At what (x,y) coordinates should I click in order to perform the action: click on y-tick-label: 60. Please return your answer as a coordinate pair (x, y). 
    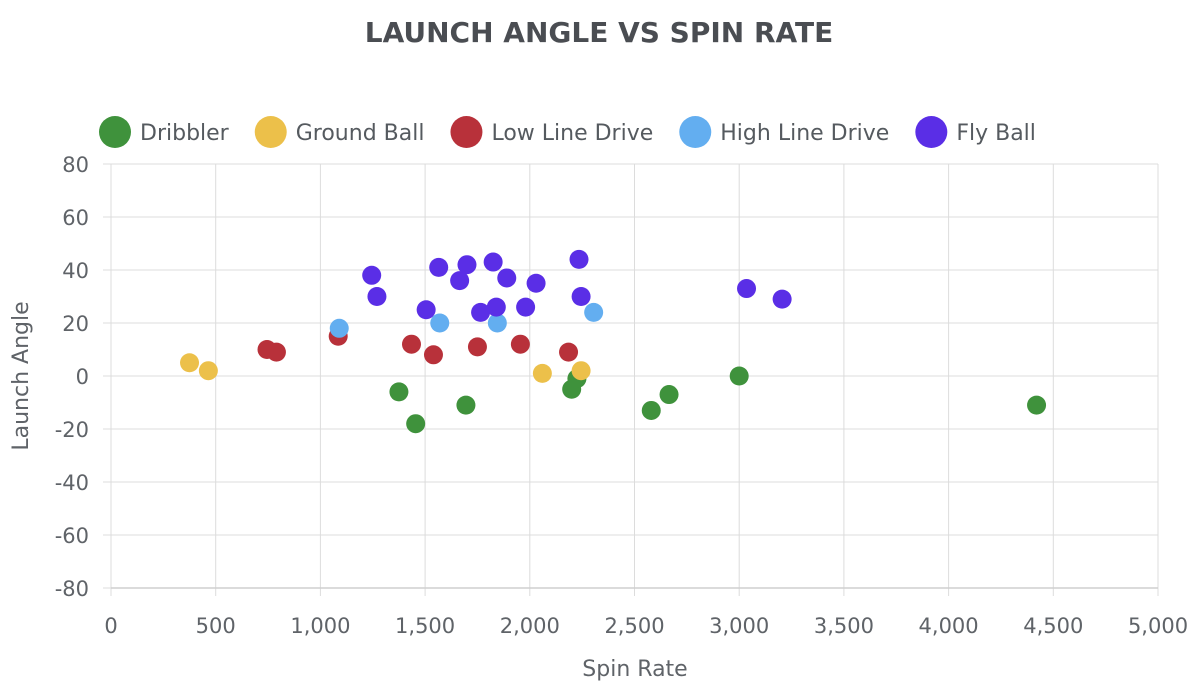
    Looking at the image, I should click on (75, 218).